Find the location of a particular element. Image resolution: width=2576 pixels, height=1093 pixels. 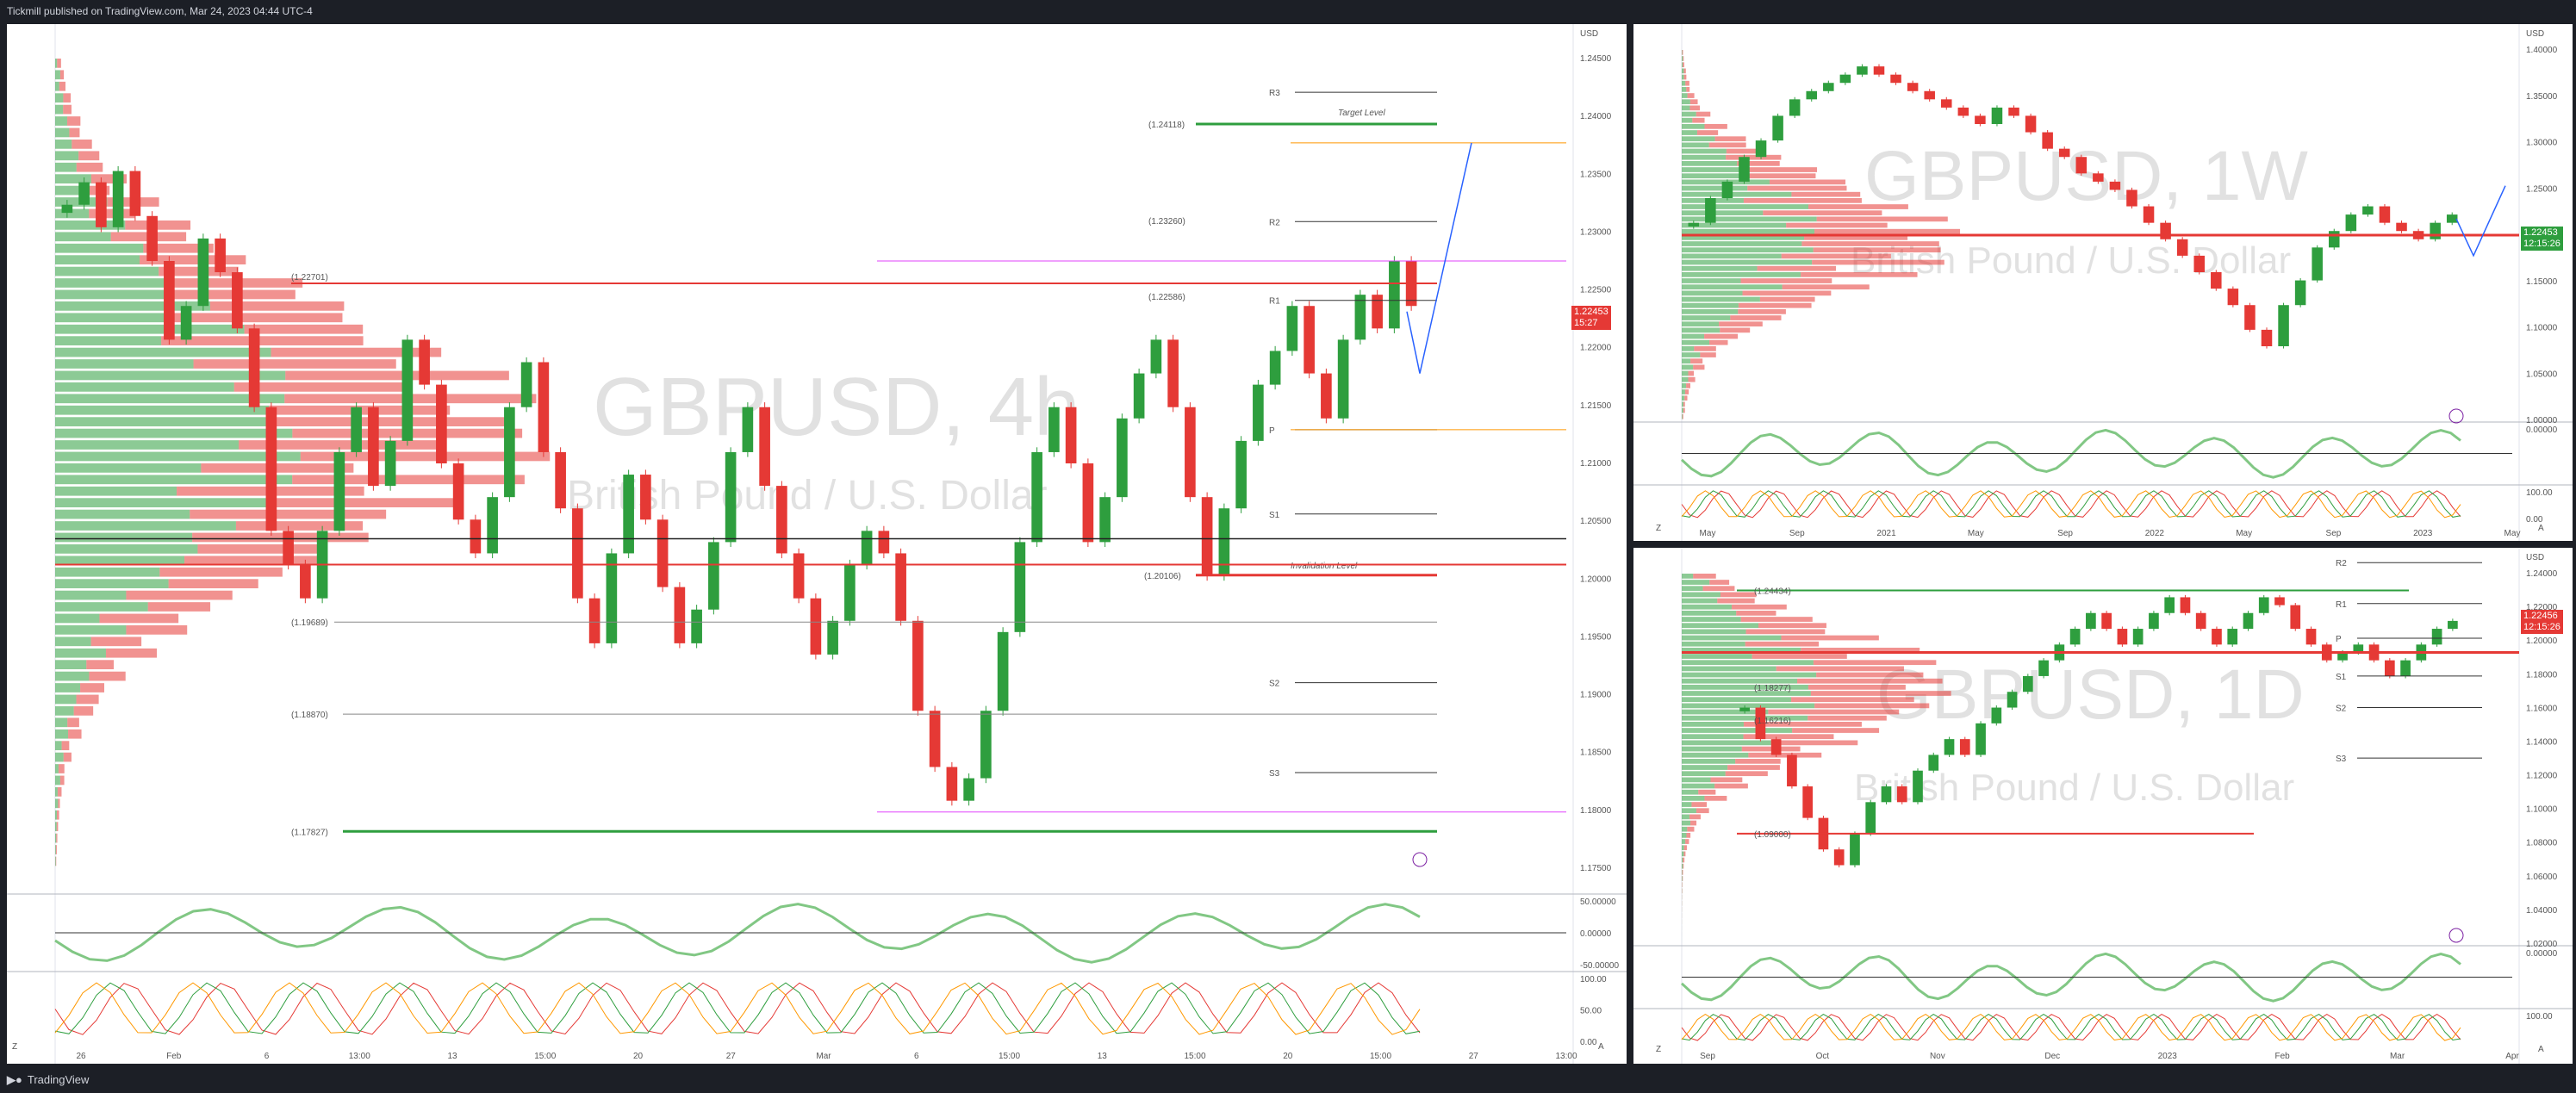

x-tick-label: 13:00 is located at coordinates (1566, 1056).